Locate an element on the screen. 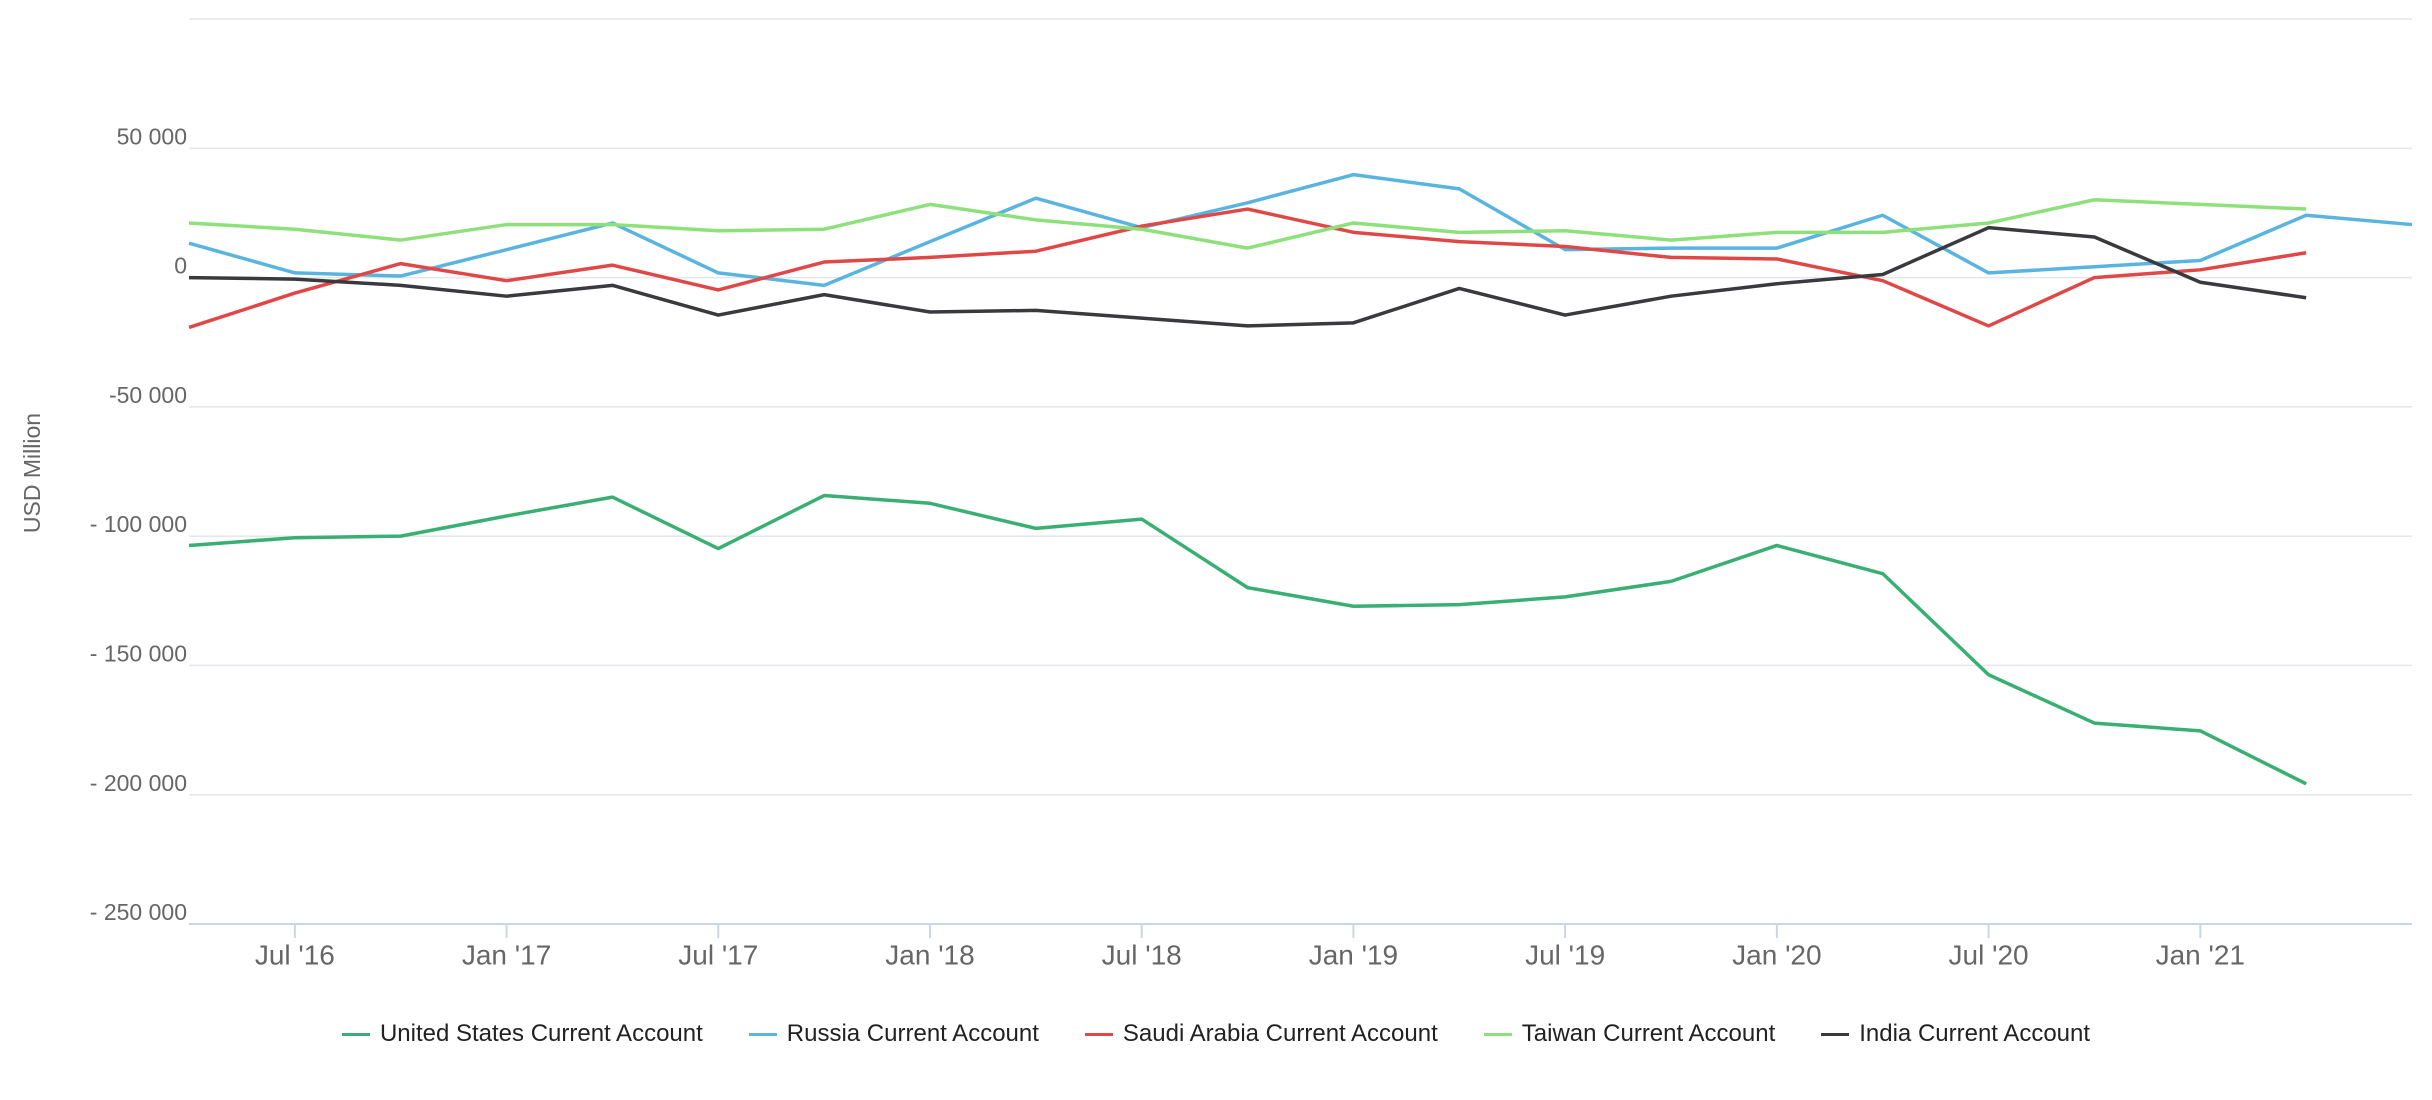  legend-item: Saudi Arabia Current Account is located at coordinates (1261, 1034).